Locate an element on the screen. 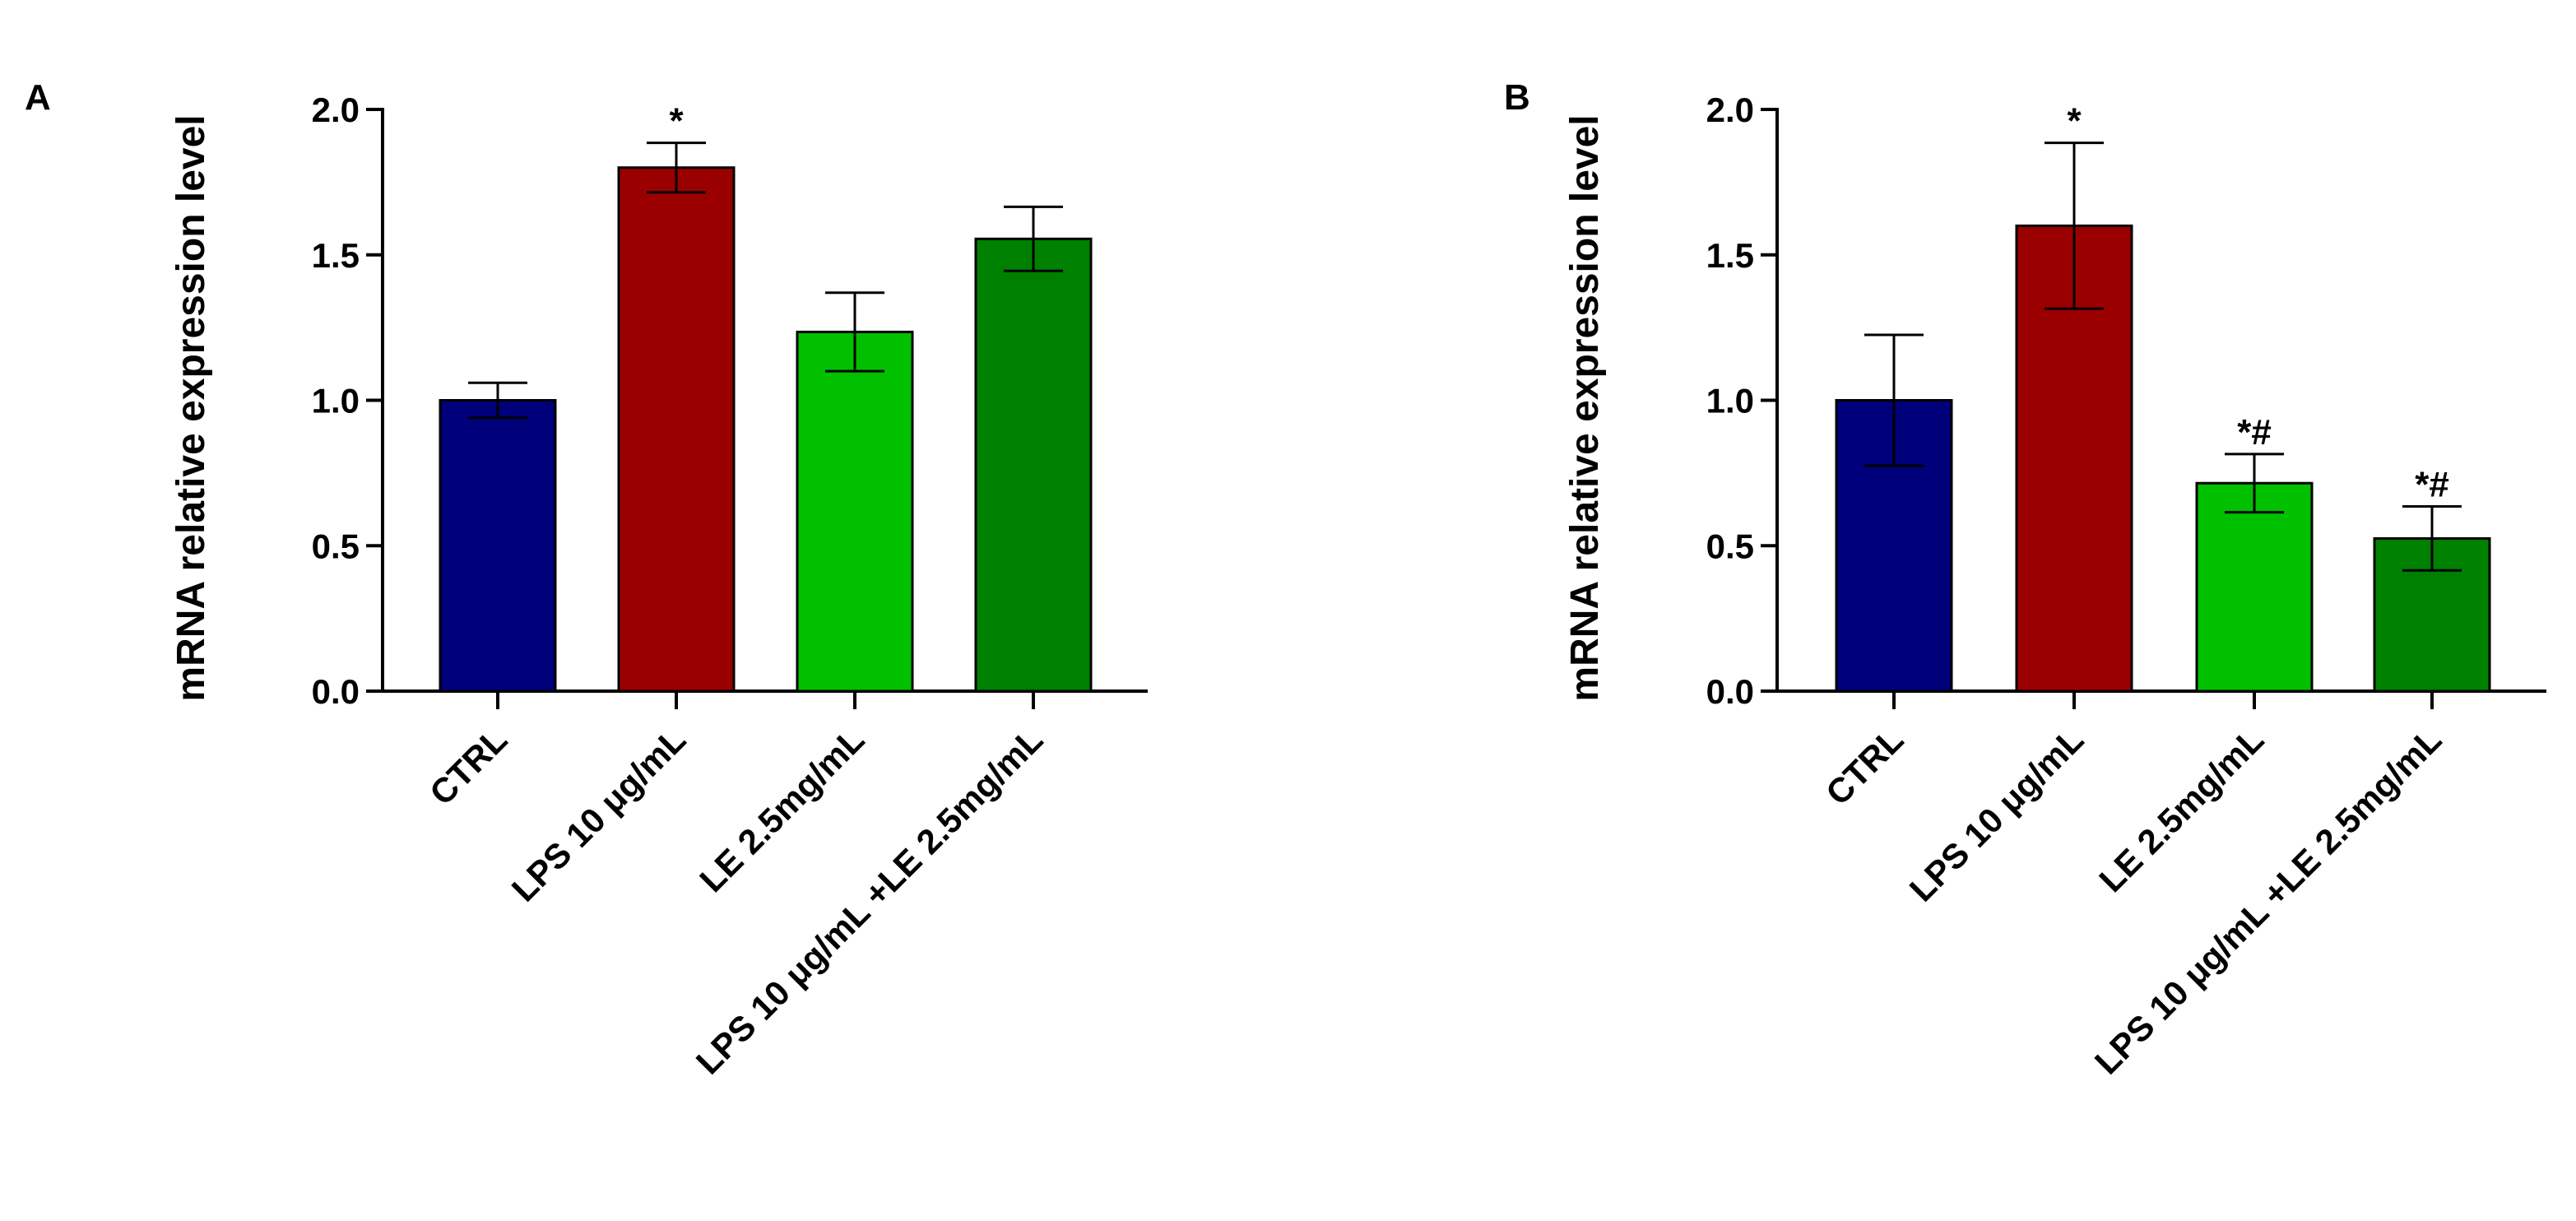 The width and height of the screenshot is (2576, 1221). panel-letter-a: A is located at coordinates (38, 98).